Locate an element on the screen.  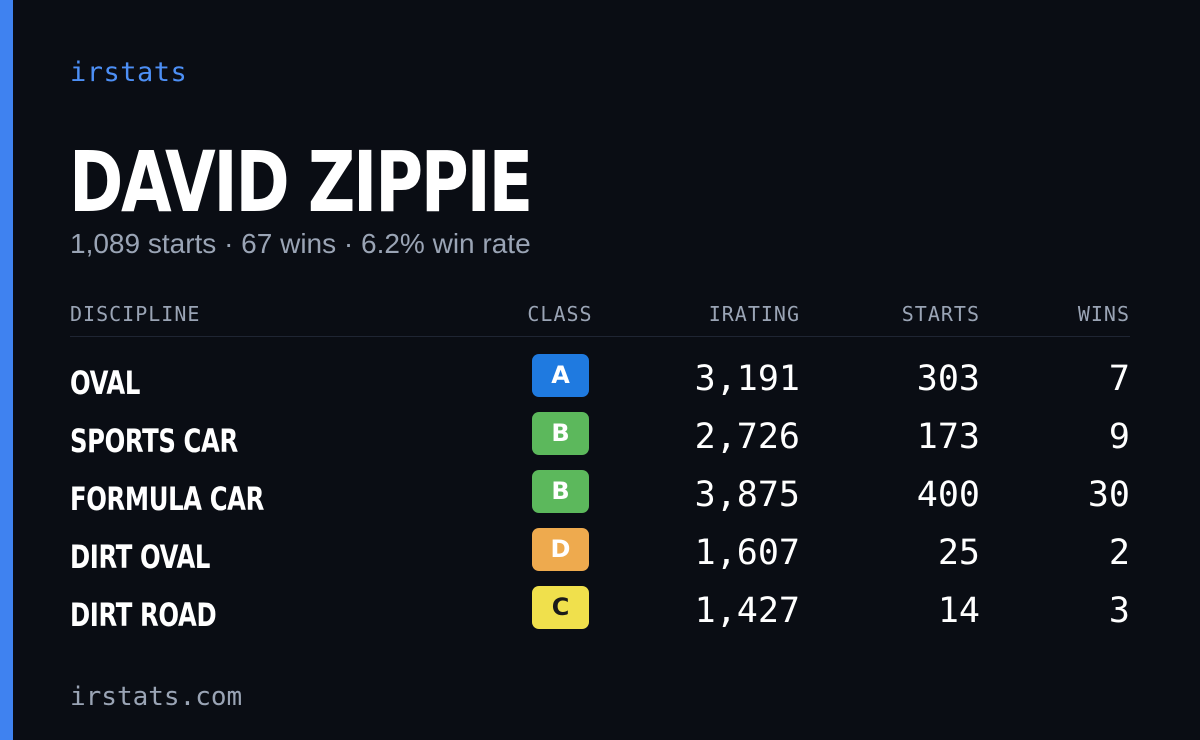
wins-value: 2 is located at coordinates (1119, 553).